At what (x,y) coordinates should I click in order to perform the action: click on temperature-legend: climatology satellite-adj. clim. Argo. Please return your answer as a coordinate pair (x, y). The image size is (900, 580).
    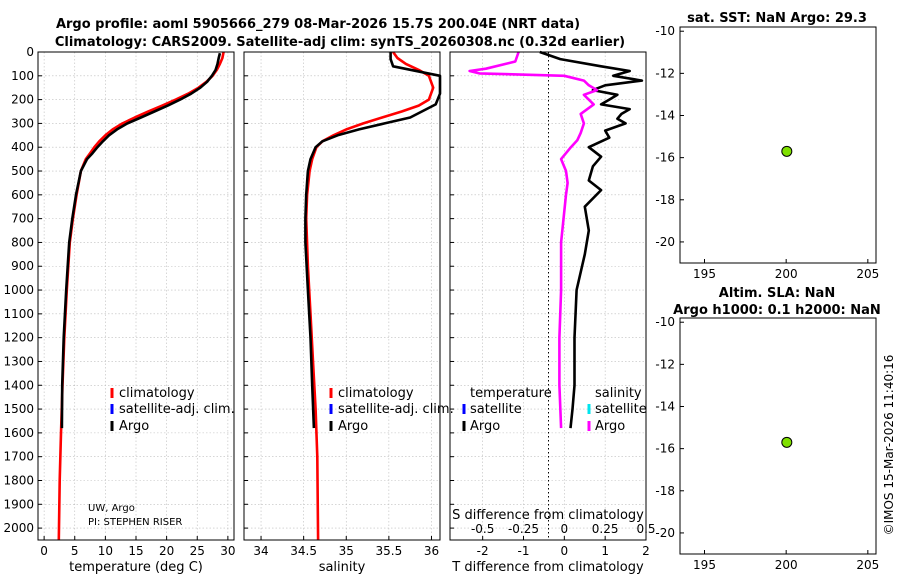
    Looking at the image, I should click on (172, 410).